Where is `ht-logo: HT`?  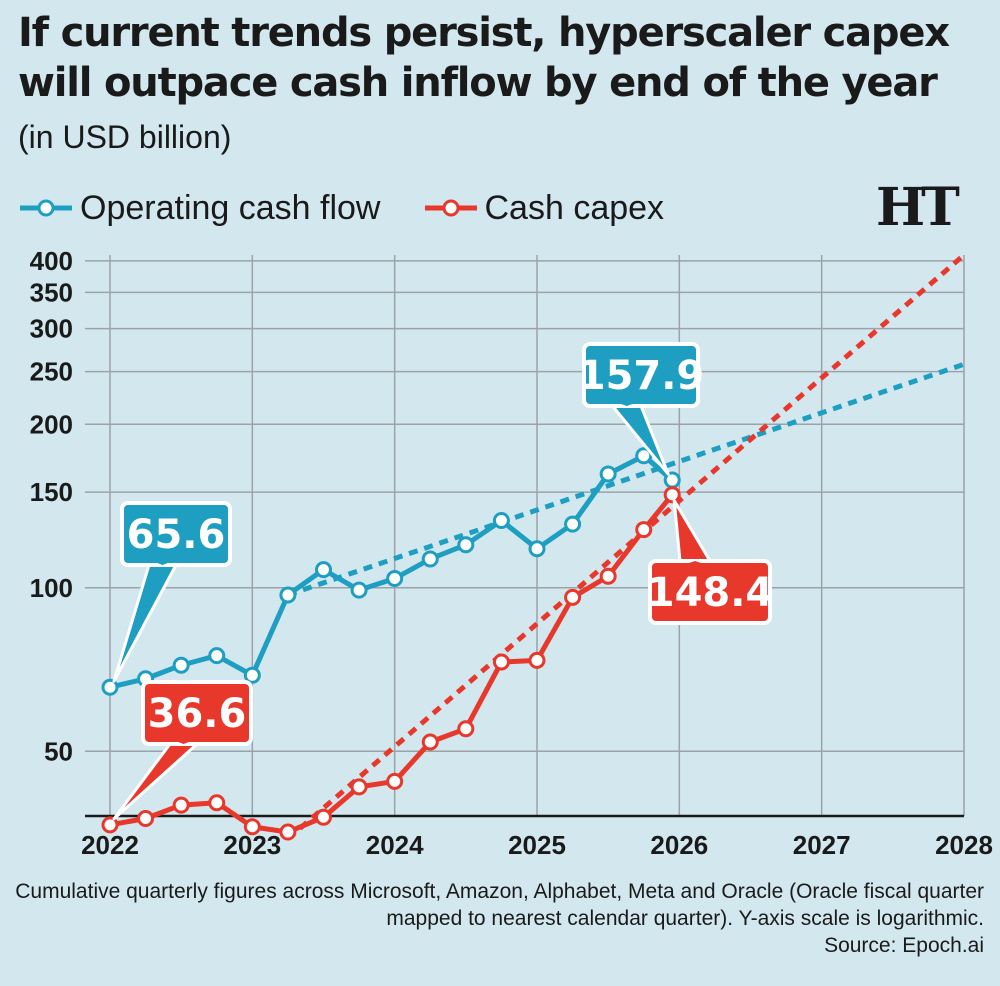 ht-logo: HT is located at coordinates (918, 207).